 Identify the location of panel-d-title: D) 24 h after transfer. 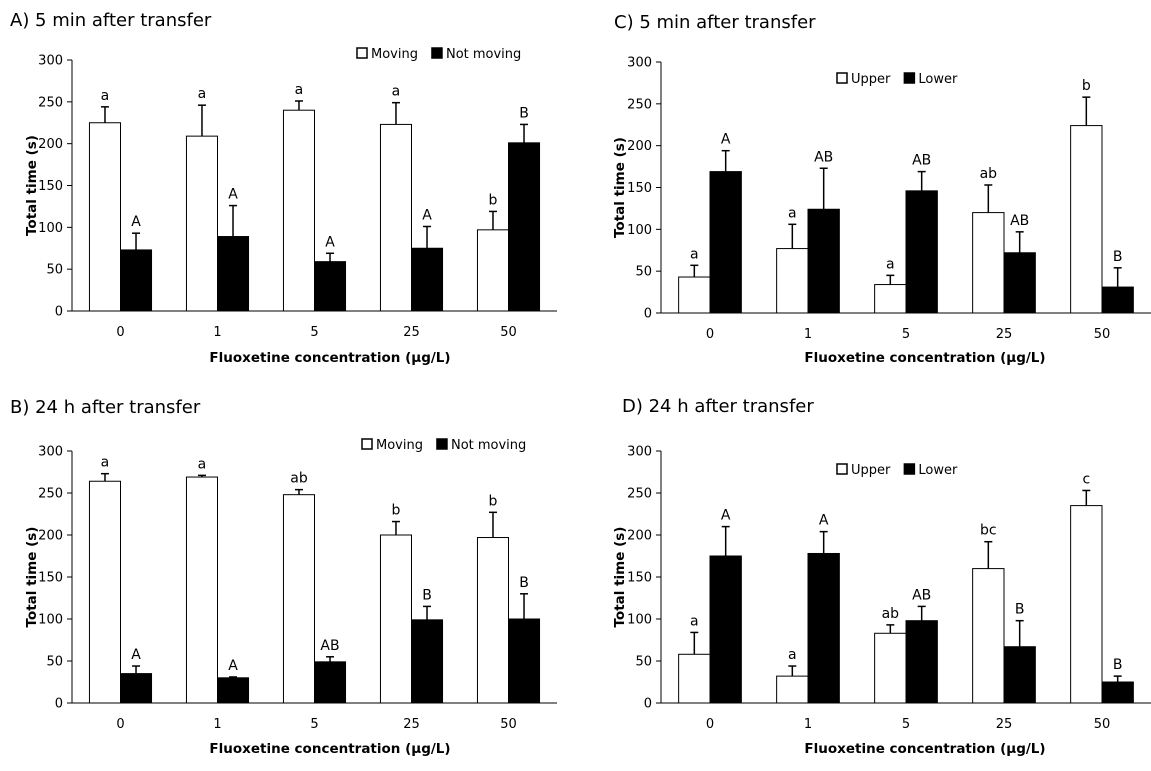
(718, 406).